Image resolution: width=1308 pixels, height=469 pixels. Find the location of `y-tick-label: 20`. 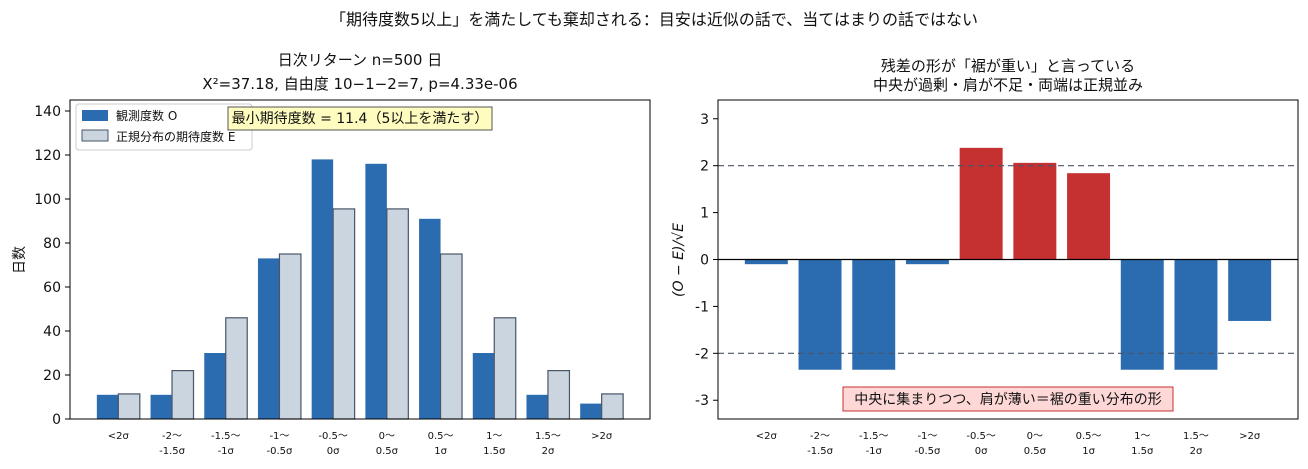

y-tick-label: 20 is located at coordinates (52, 376).